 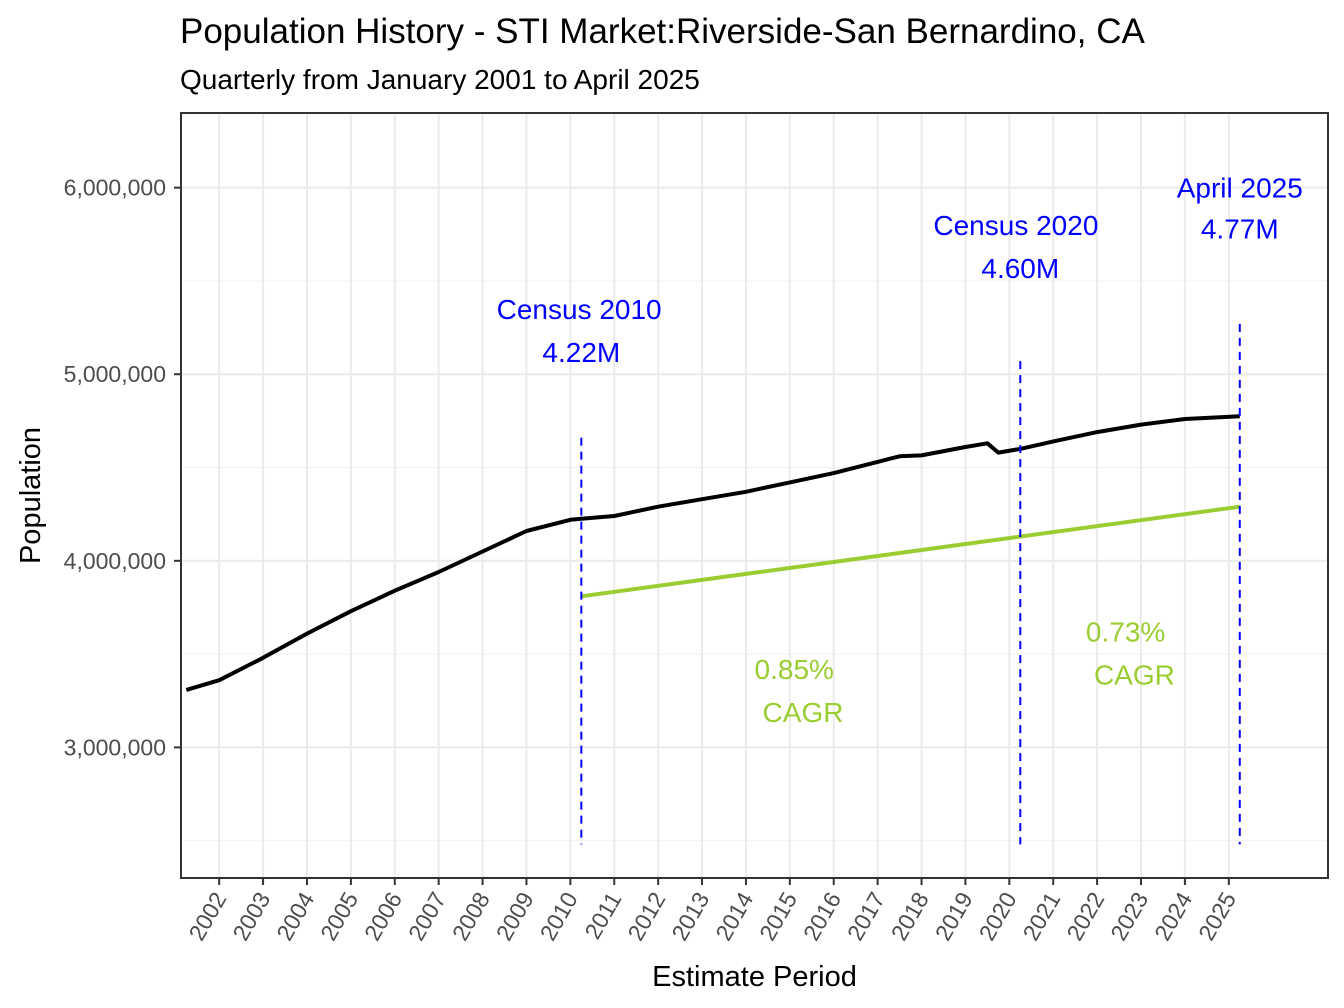 What do you see at coordinates (471, 916) in the screenshot?
I see `x-tick-label: 2008` at bounding box center [471, 916].